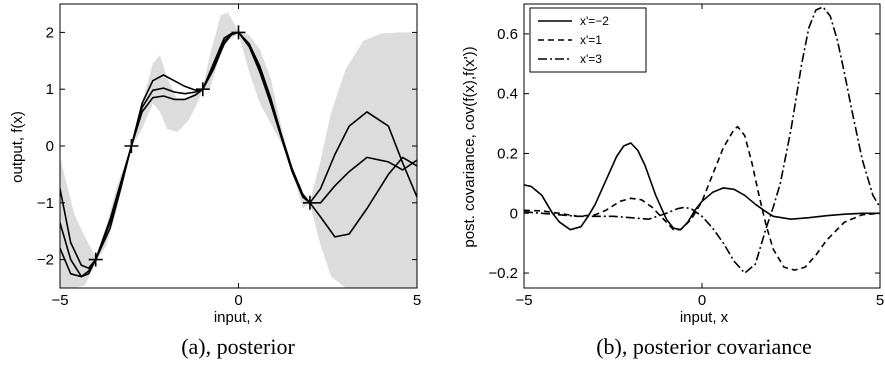 The height and width of the screenshot is (370, 885). What do you see at coordinates (507, 34) in the screenshot?
I see `y-tick-label: 0.6` at bounding box center [507, 34].